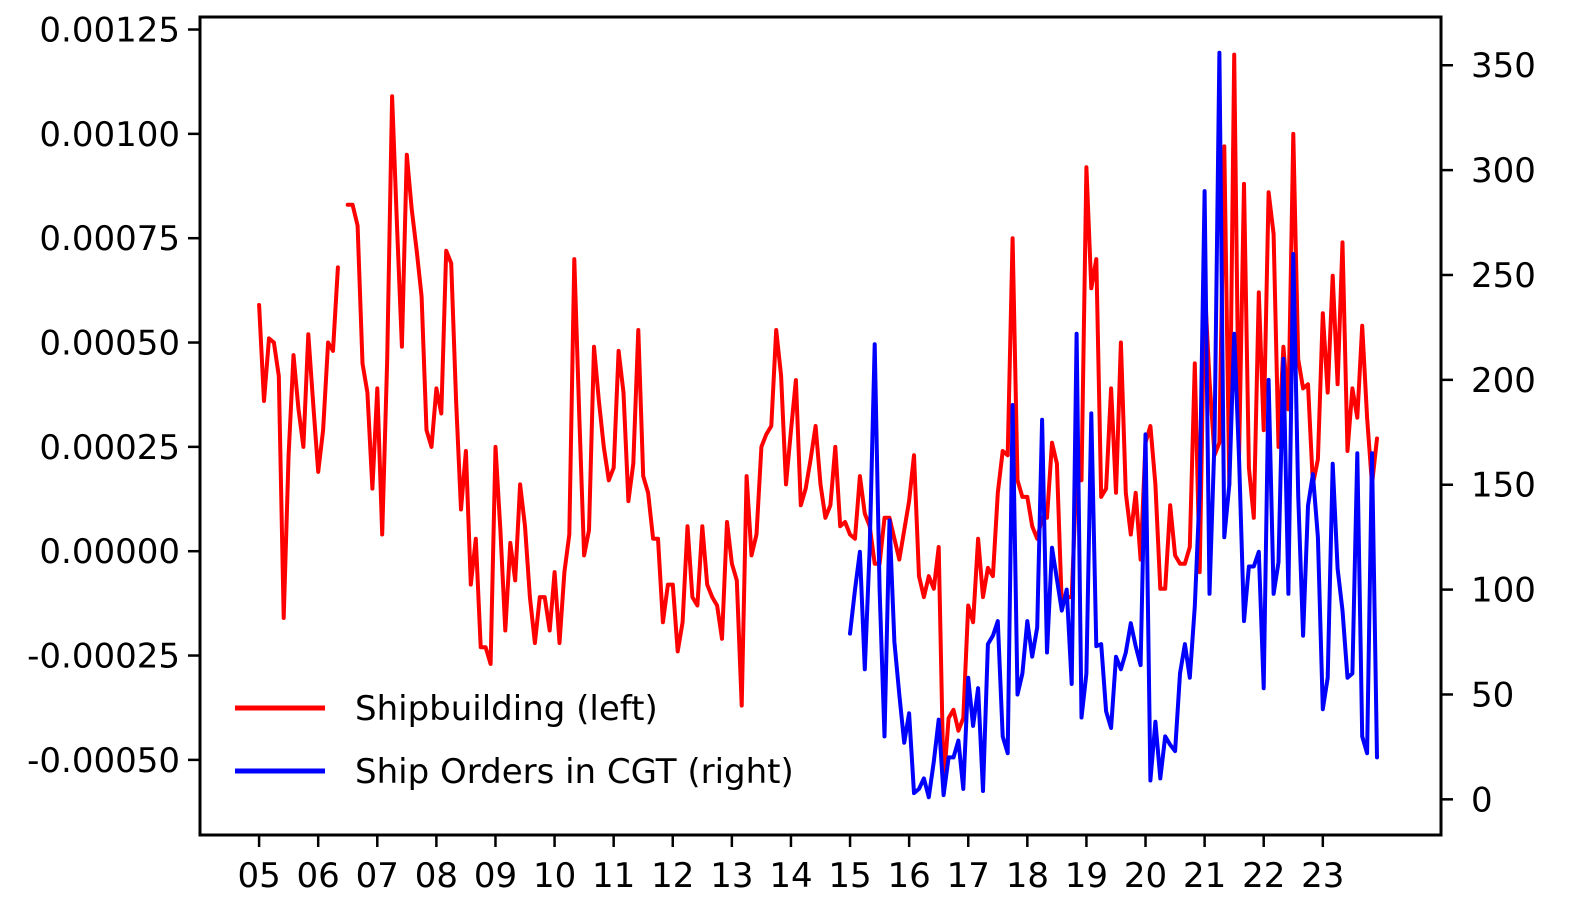 This screenshot has height=905, width=1590. I want to click on right-tick-label: 250, so click(1503, 276).